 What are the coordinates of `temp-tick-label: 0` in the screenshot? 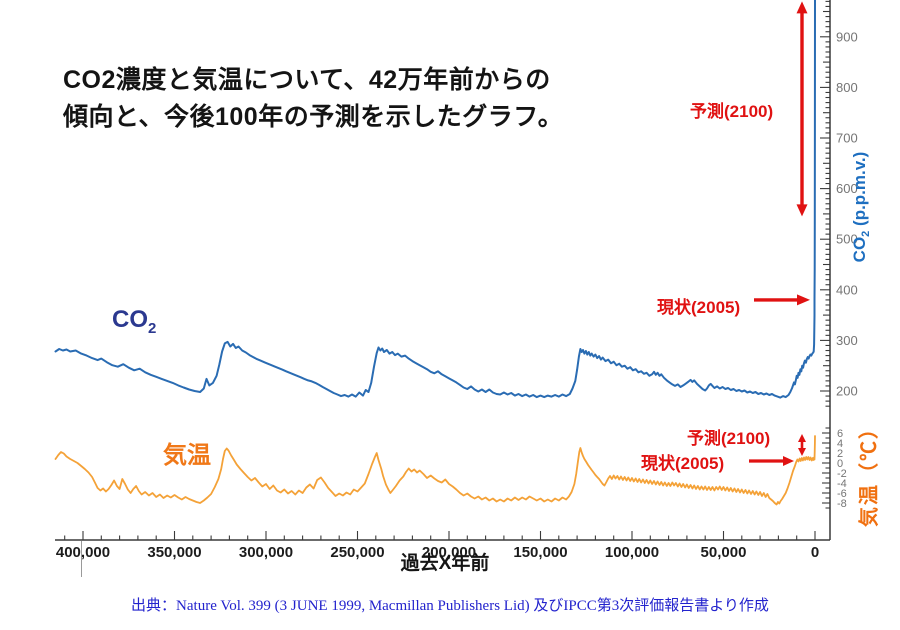 It's located at (840, 464).